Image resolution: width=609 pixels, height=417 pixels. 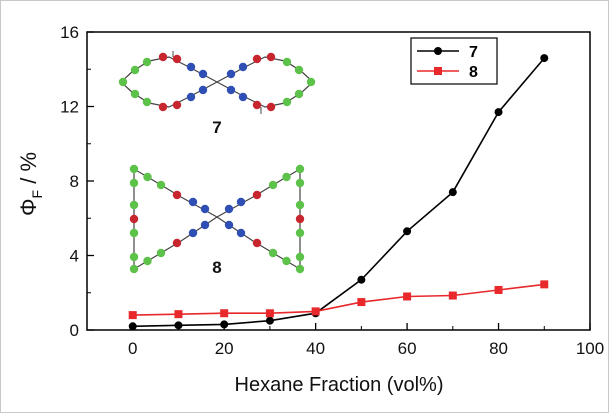 I want to click on legend-label-8: 8, so click(x=473, y=72).